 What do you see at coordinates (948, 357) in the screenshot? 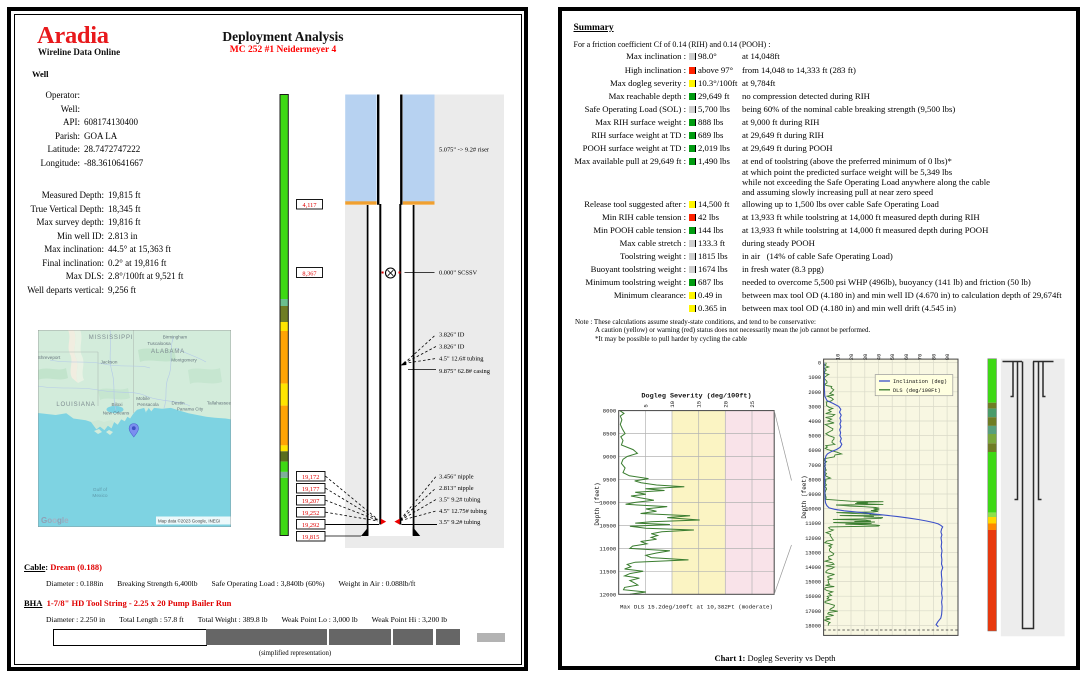
I see `svg-text: 90` at bounding box center [948, 357].